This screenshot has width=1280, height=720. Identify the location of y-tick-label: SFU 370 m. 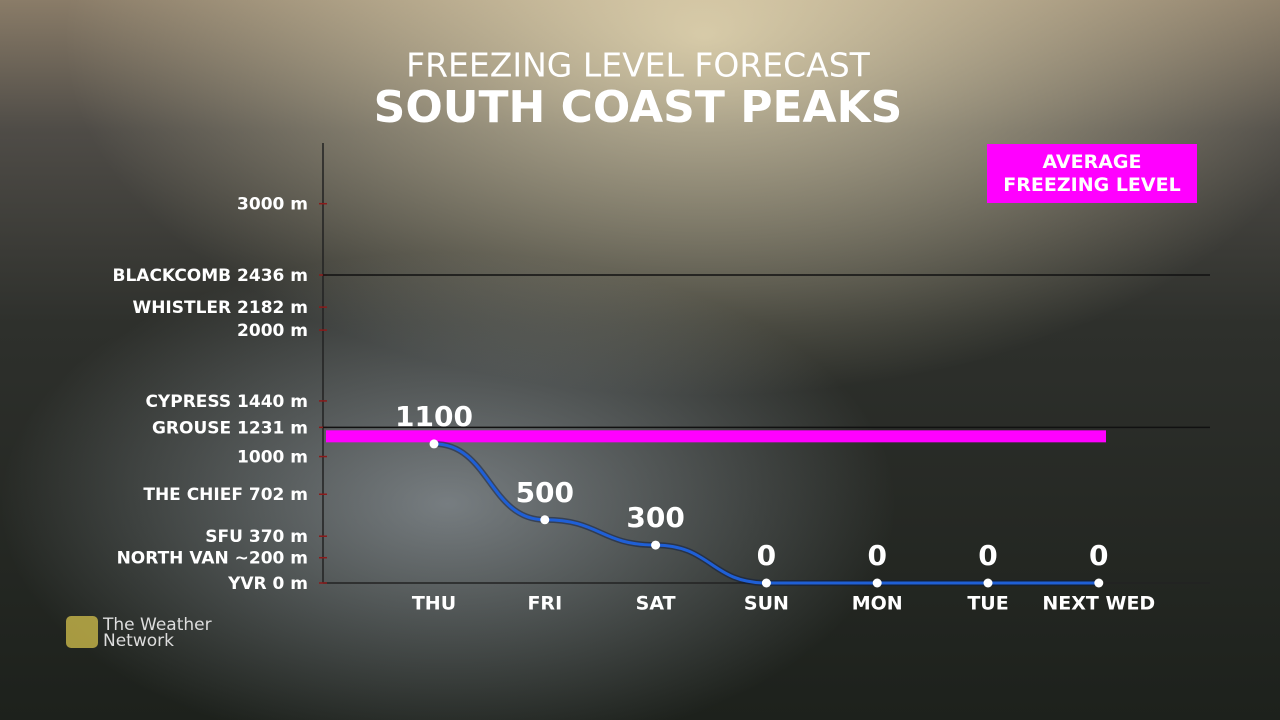
(256, 537).